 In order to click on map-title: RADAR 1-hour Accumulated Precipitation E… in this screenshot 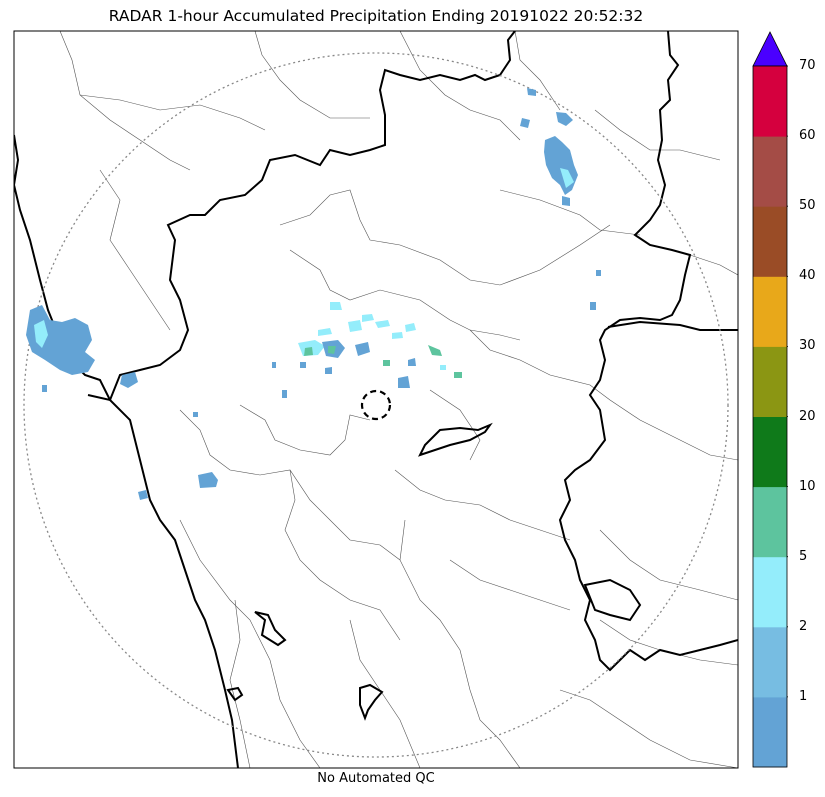, I will do `click(376, 16)`.